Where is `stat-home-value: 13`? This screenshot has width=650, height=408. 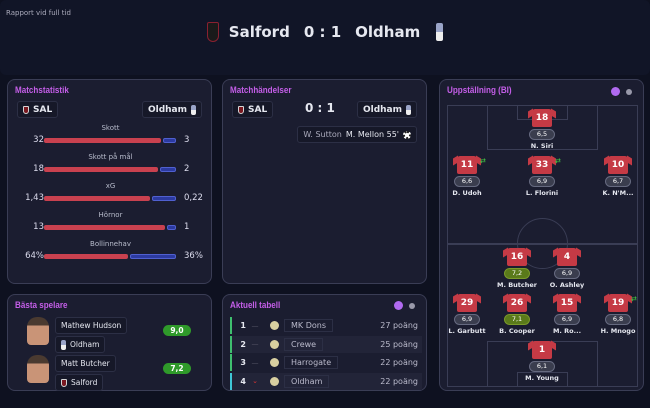 stat-home-value: 13 is located at coordinates (38, 227).